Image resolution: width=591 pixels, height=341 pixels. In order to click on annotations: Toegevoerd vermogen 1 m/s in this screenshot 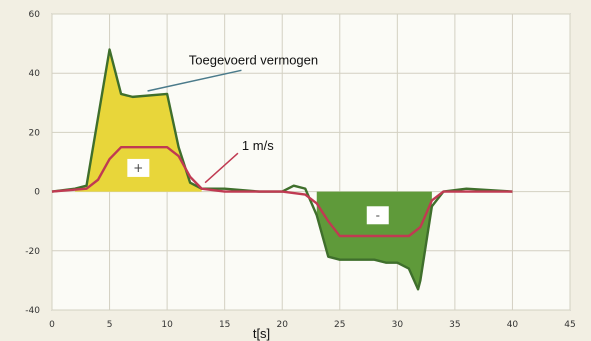, I will do `click(232, 118)`.